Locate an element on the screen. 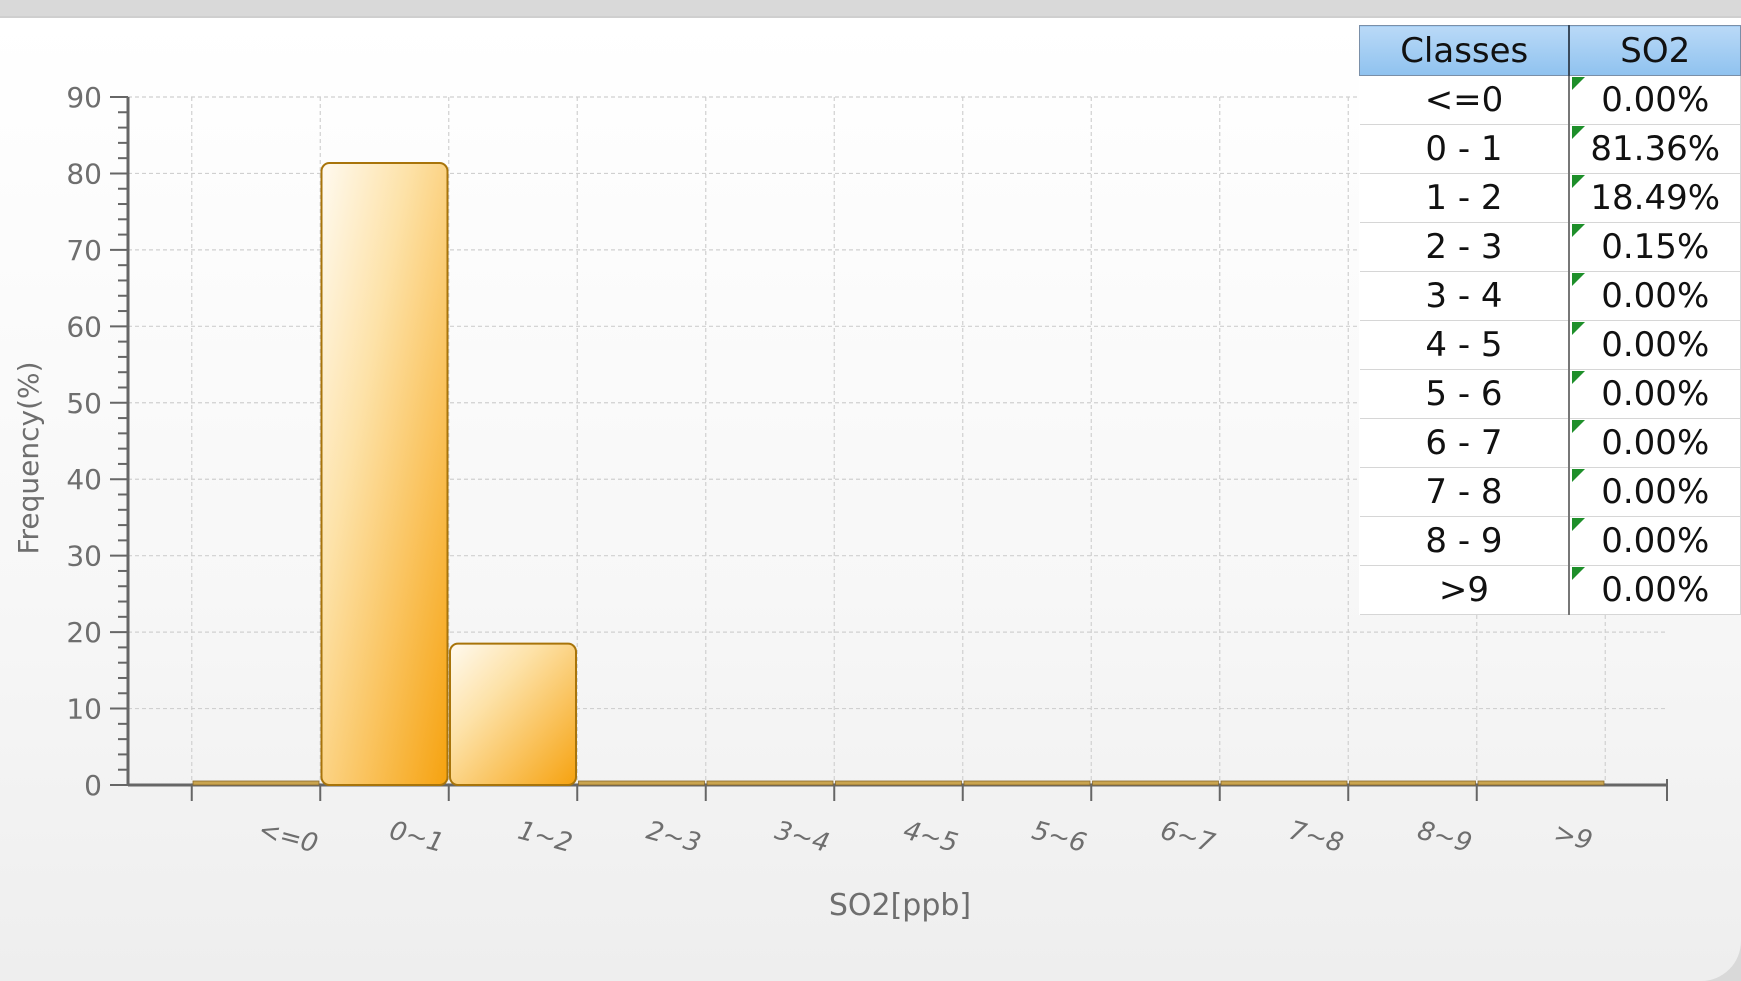 Image resolution: width=1741 pixels, height=981 pixels. x-tick-label: 8~9 is located at coordinates (1444, 837).